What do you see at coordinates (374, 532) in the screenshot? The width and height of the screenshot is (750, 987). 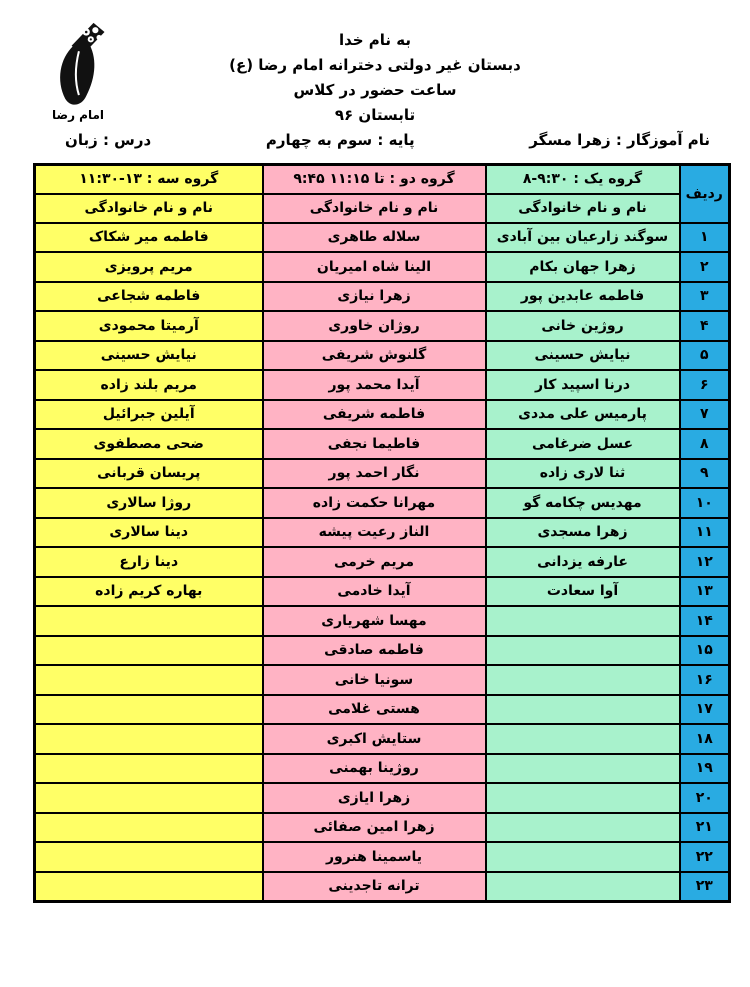 I see `group2-name-cell: الناز رعیت پیشه` at bounding box center [374, 532].